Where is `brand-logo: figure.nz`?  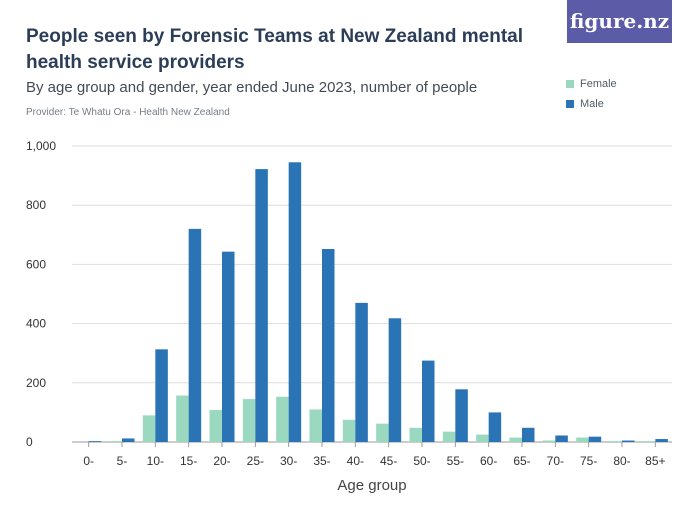
brand-logo: figure.nz is located at coordinates (619, 21).